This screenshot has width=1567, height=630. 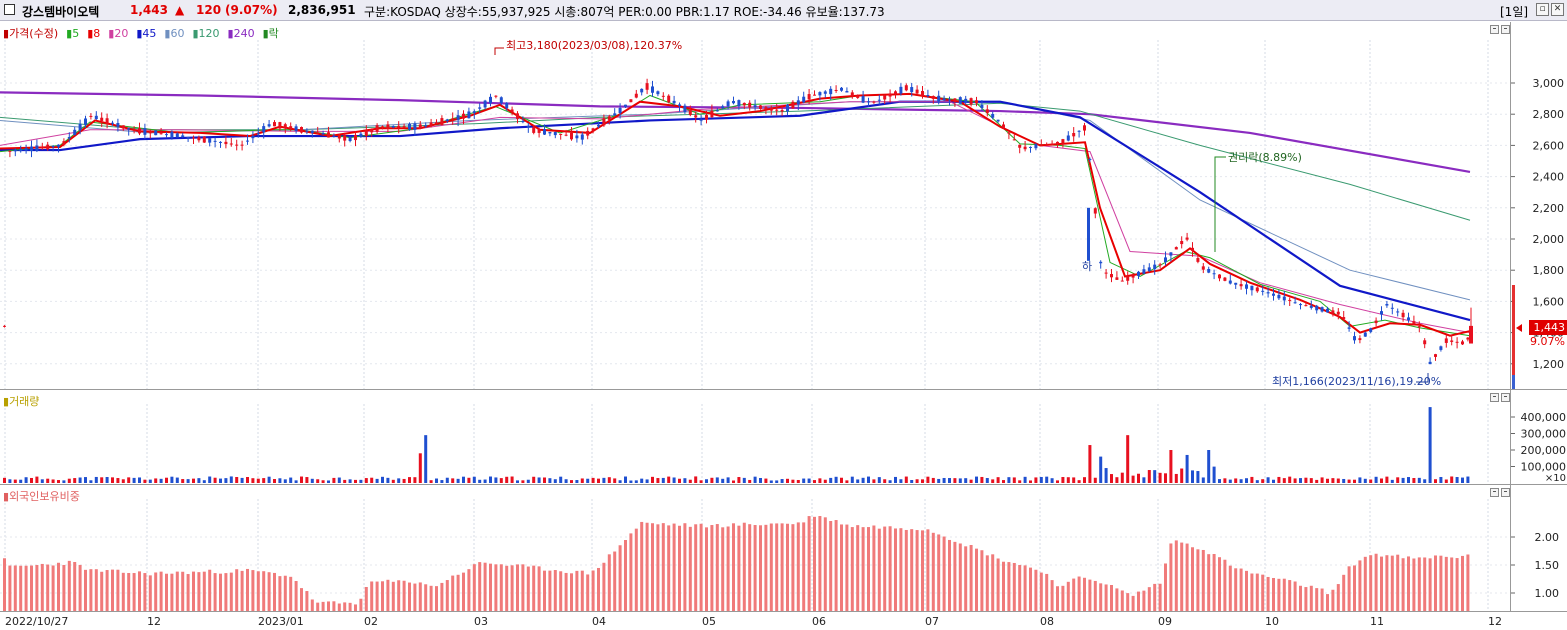 I want to click on change-percent: (9.07%), so click(x=251, y=10).